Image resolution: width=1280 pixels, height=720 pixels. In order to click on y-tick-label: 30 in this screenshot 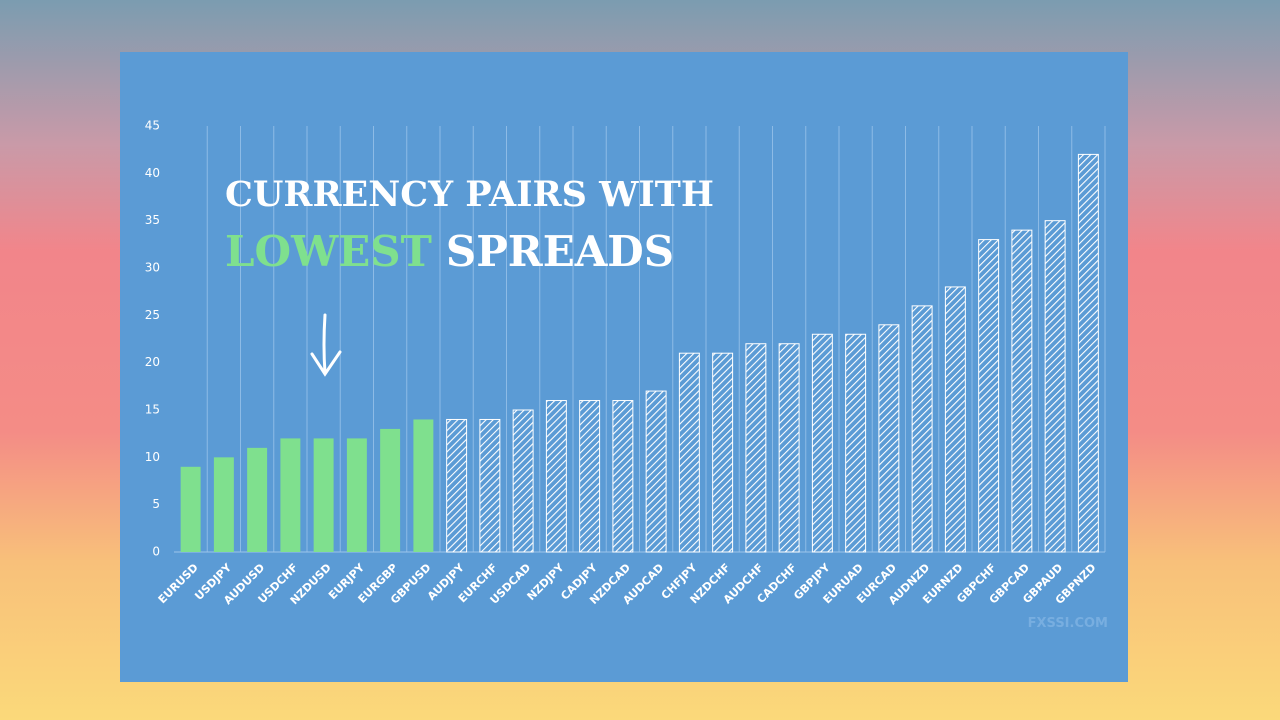, I will do `click(152, 268)`.